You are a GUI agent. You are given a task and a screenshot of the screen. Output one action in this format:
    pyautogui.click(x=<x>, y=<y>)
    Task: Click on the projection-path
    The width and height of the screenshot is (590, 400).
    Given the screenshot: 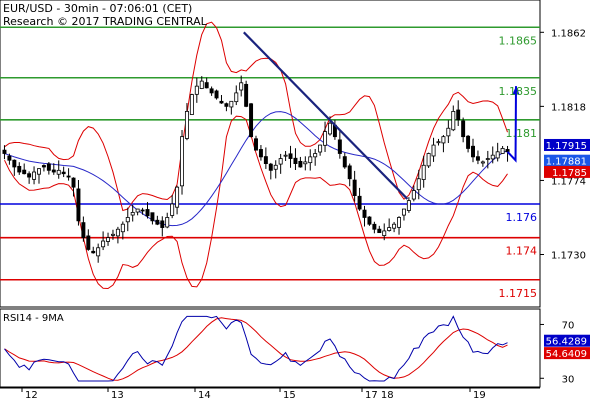 What is the action you would take?
    pyautogui.click(x=511, y=124)
    